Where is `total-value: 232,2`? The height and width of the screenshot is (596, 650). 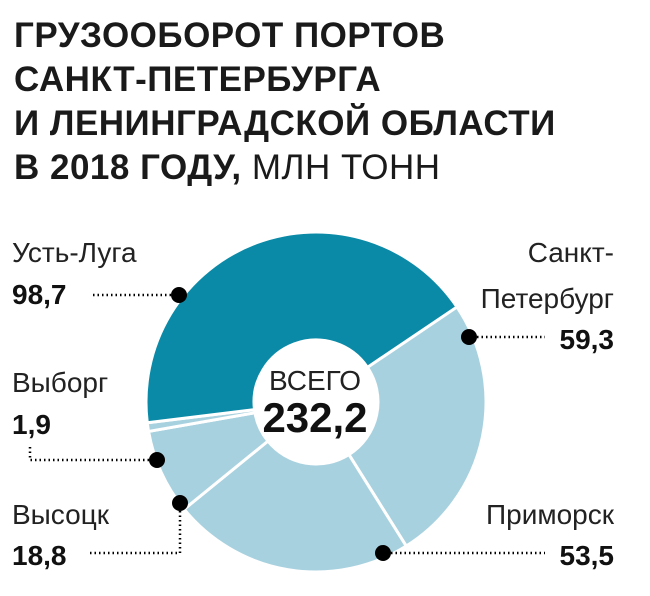 total-value: 232,2 is located at coordinates (314, 417).